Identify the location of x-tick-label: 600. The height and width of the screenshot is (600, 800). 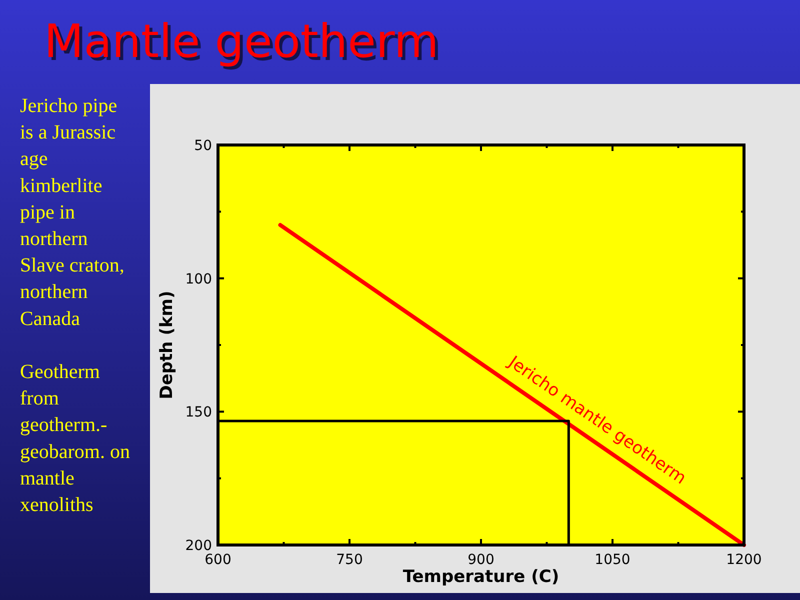
(218, 560).